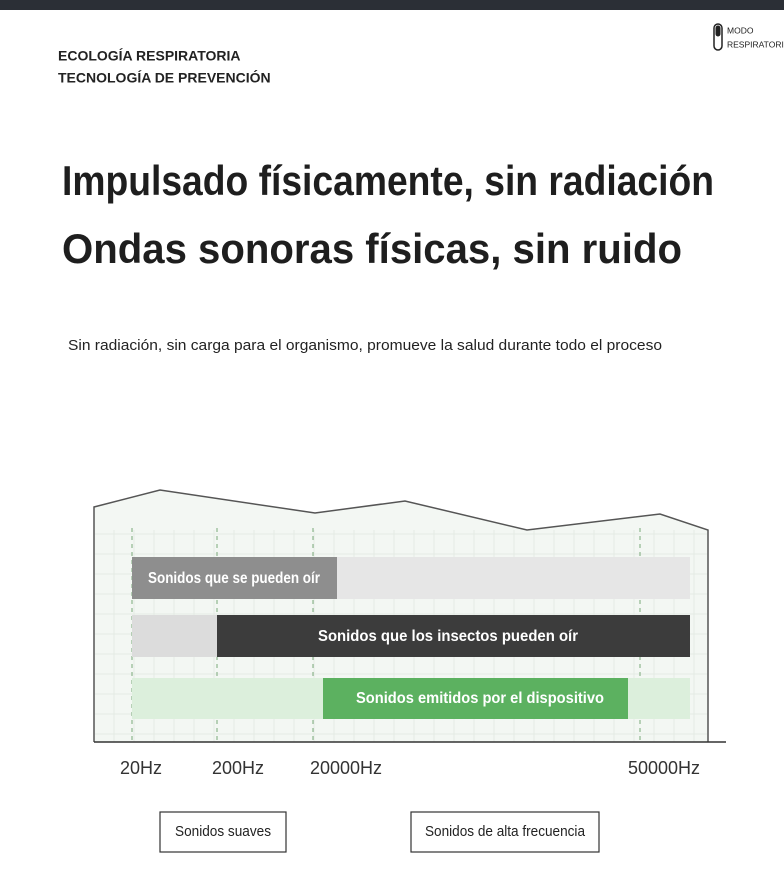  Describe the element at coordinates (480, 698) in the screenshot. I see `bar-label: Sonidos emitidos por el dispositivo` at that location.